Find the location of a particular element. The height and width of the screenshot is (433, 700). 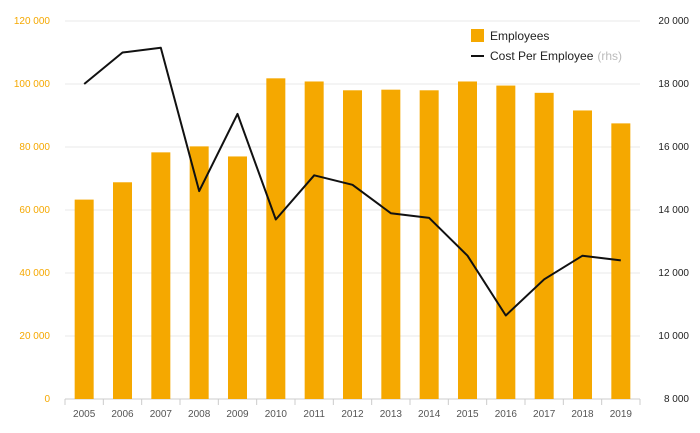

bar-employees-2009 is located at coordinates (237, 277).